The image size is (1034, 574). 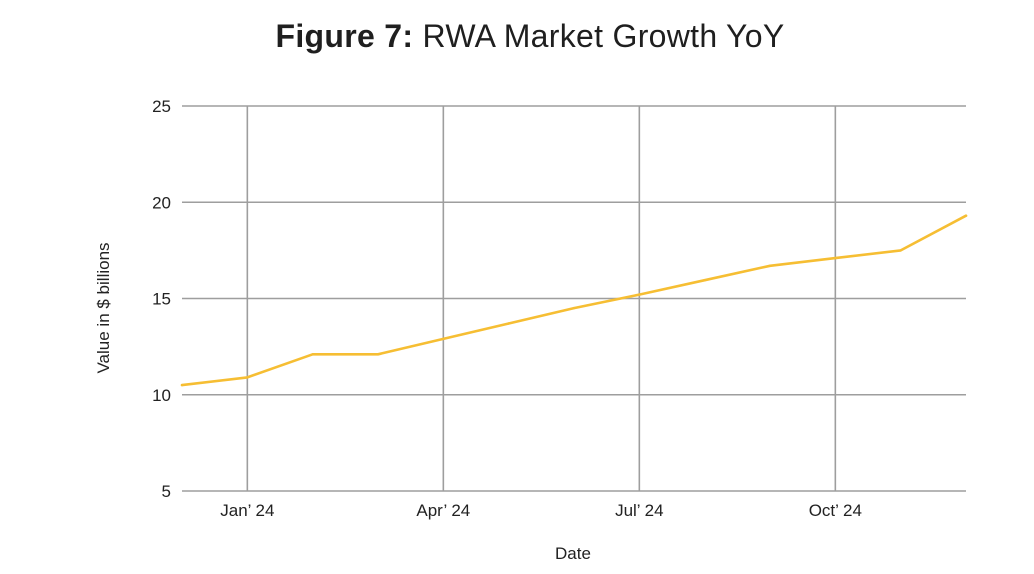 What do you see at coordinates (247, 510) in the screenshot?
I see `x-tick-label: Jan’ 24` at bounding box center [247, 510].